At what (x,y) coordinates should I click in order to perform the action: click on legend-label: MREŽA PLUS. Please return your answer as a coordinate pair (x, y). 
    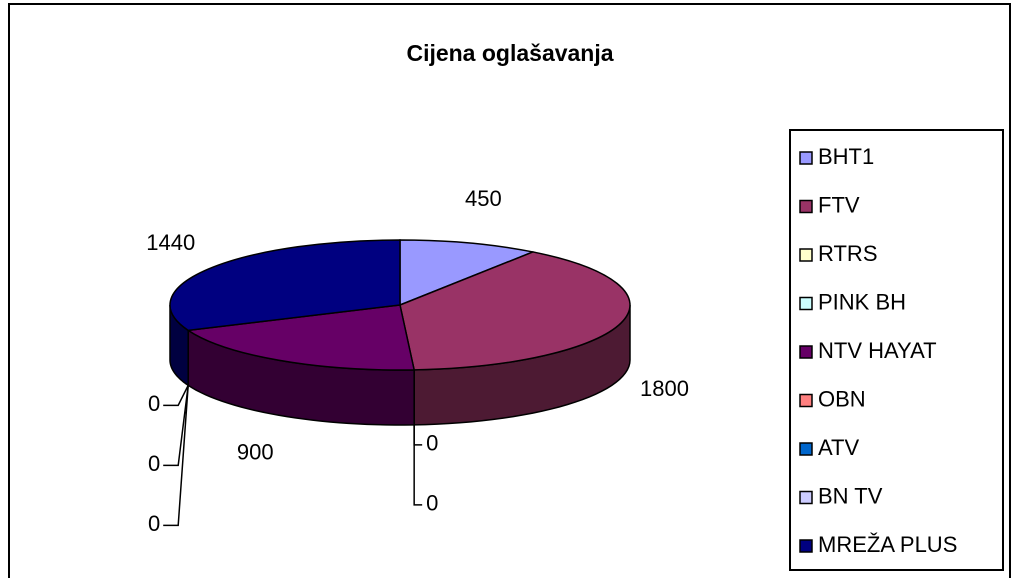
    Looking at the image, I should click on (887, 544).